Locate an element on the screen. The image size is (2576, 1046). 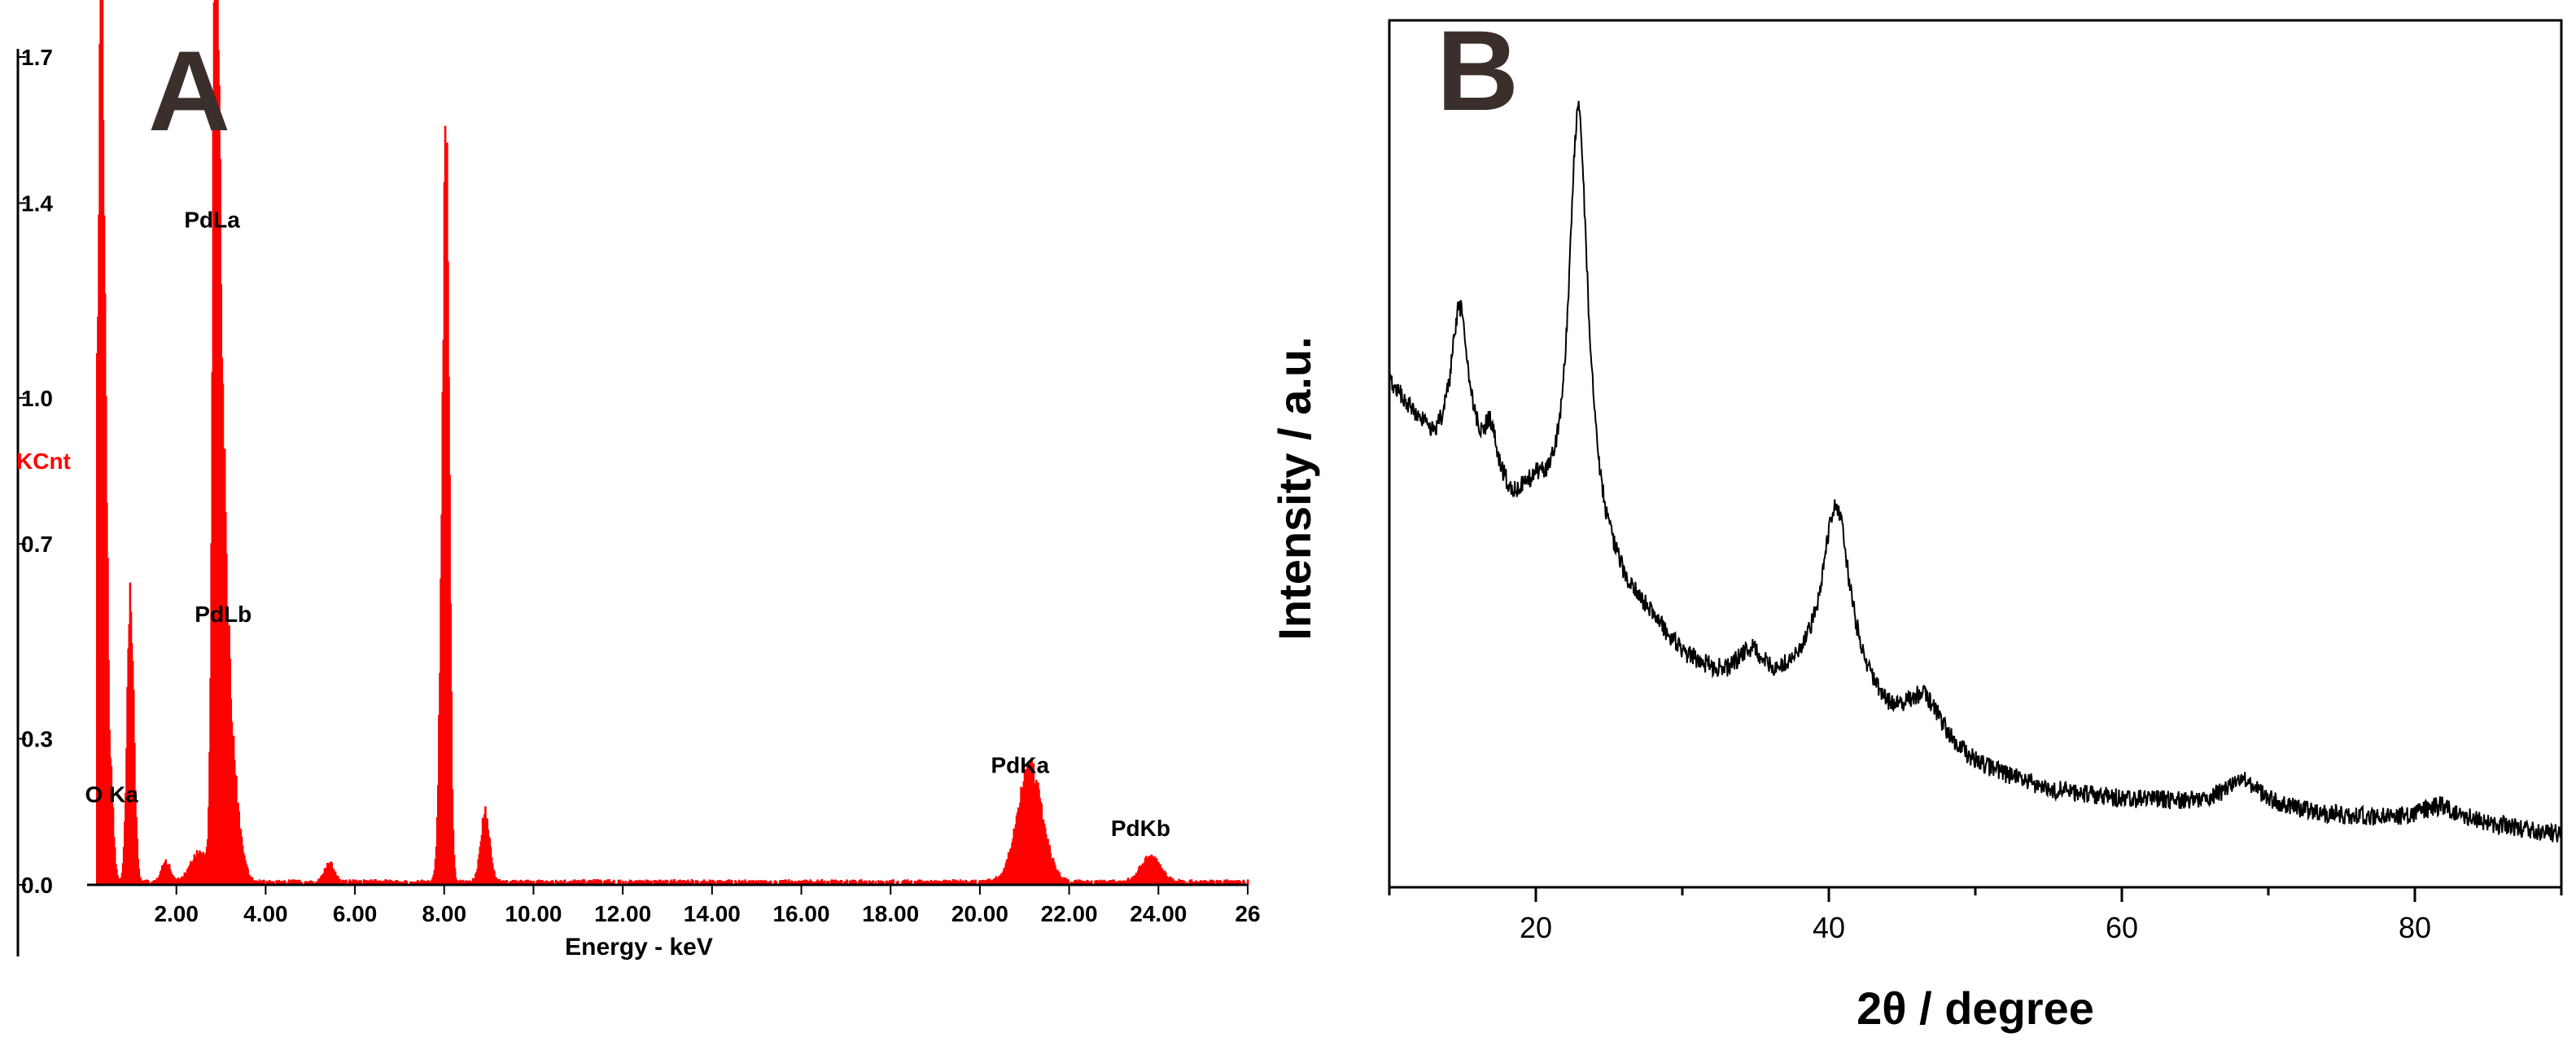
x-tick-label: 18.00 is located at coordinates (890, 913).